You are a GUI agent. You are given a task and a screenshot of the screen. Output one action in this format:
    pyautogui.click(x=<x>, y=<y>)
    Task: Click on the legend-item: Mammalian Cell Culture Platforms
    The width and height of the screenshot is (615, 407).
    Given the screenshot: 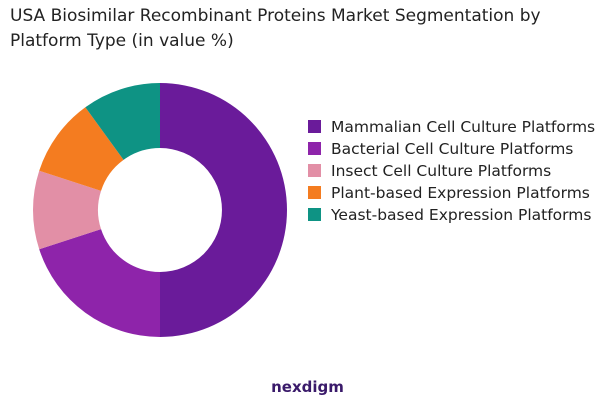 What is the action you would take?
    pyautogui.click(x=453, y=127)
    